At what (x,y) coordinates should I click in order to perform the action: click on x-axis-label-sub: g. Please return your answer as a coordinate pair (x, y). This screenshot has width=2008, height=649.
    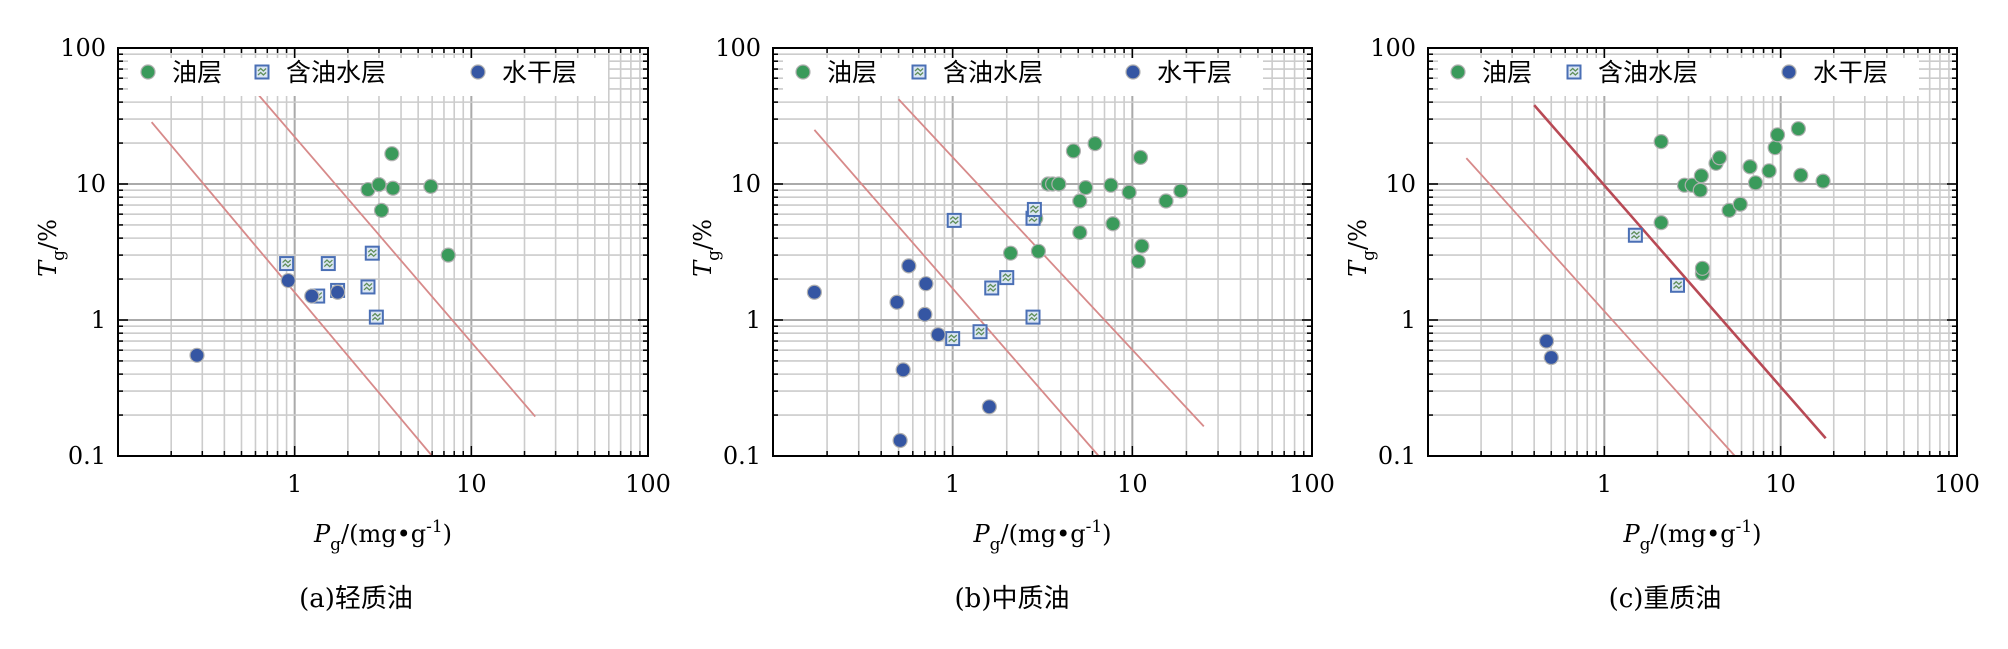
    Looking at the image, I should click on (995, 545).